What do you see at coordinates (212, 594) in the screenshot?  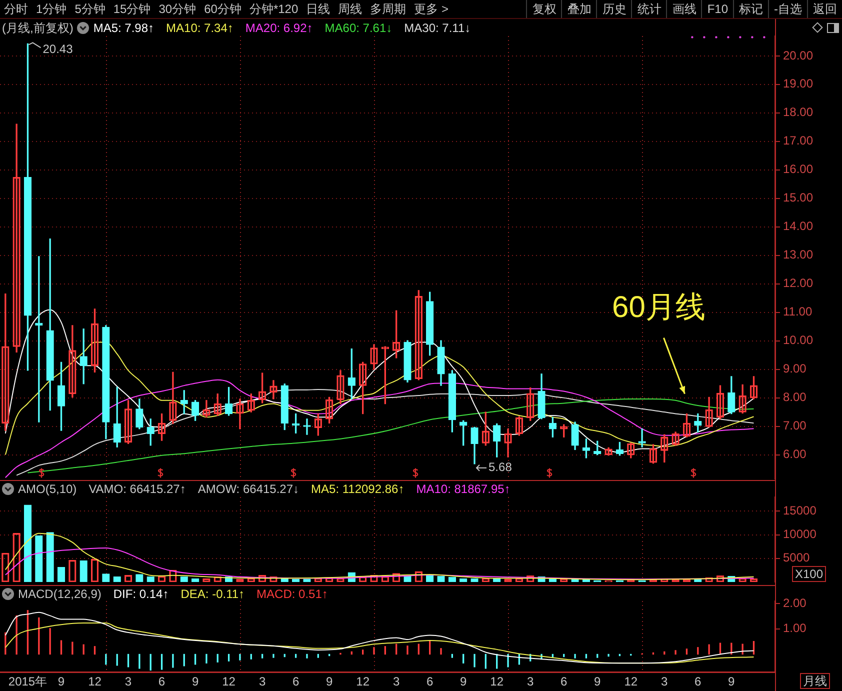 I see `text: DEA: -0.11↑` at bounding box center [212, 594].